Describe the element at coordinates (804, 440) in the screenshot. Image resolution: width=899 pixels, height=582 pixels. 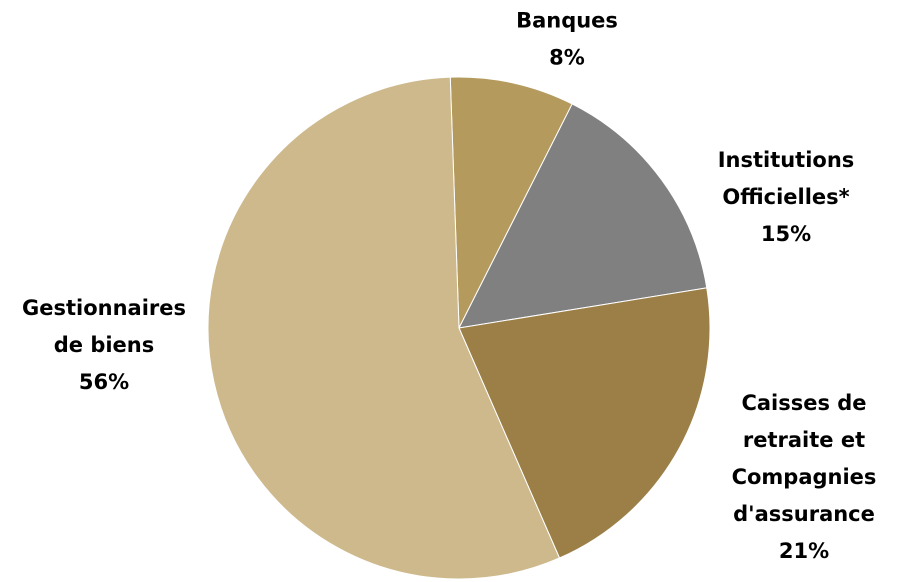
I see `slice-name-line: retraite et` at that location.